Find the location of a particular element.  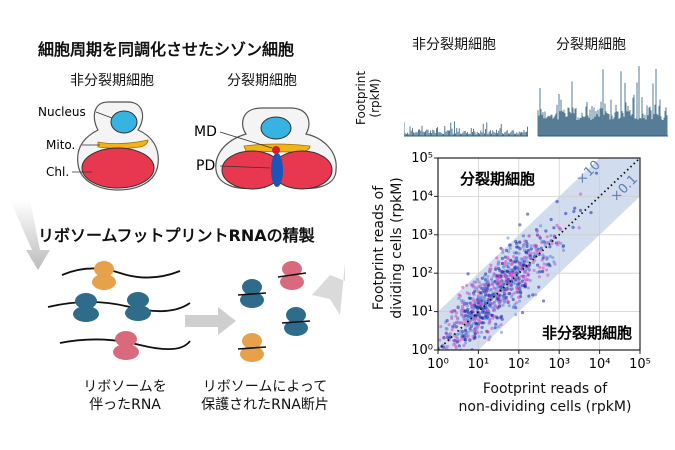

dividing-cell is located at coordinates (276, 148).